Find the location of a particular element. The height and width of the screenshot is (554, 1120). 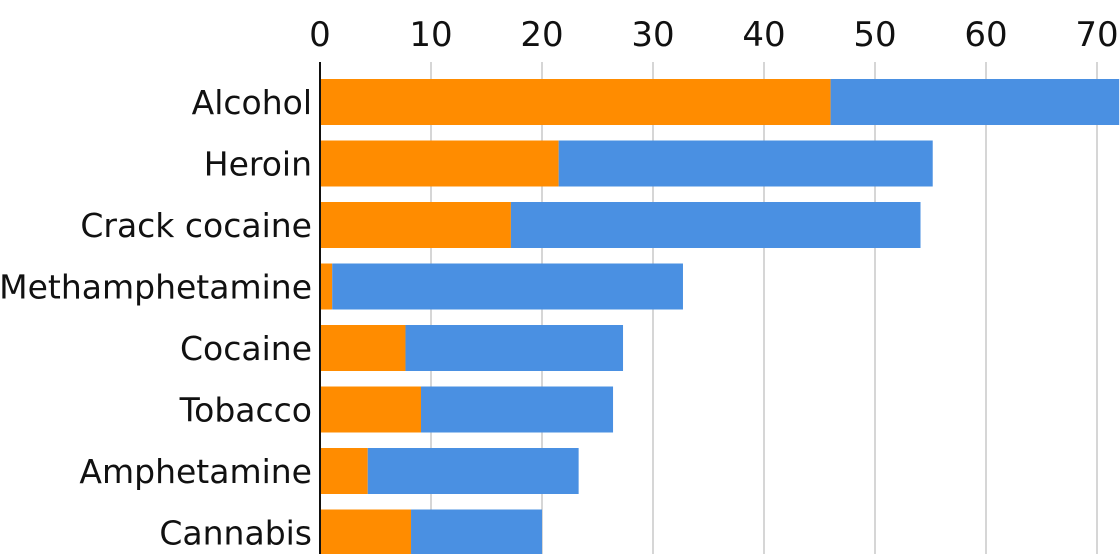

x-tick-label: 0 is located at coordinates (320, 35).